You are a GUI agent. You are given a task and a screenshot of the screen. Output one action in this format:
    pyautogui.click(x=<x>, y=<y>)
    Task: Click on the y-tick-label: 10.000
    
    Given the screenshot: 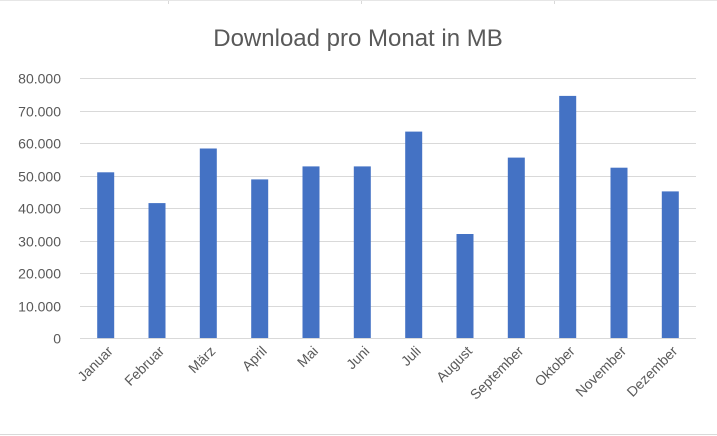 What is the action you would take?
    pyautogui.click(x=39, y=307)
    